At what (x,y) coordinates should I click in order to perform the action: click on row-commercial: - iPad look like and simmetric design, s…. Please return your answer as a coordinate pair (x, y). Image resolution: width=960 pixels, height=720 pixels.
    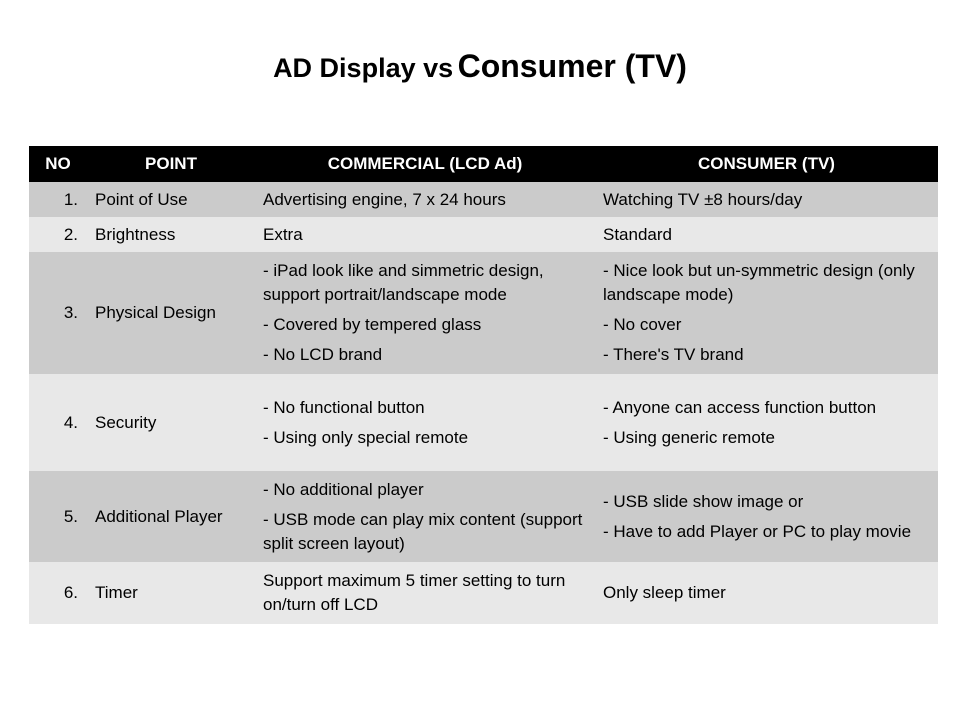
    Looking at the image, I should click on (425, 313).